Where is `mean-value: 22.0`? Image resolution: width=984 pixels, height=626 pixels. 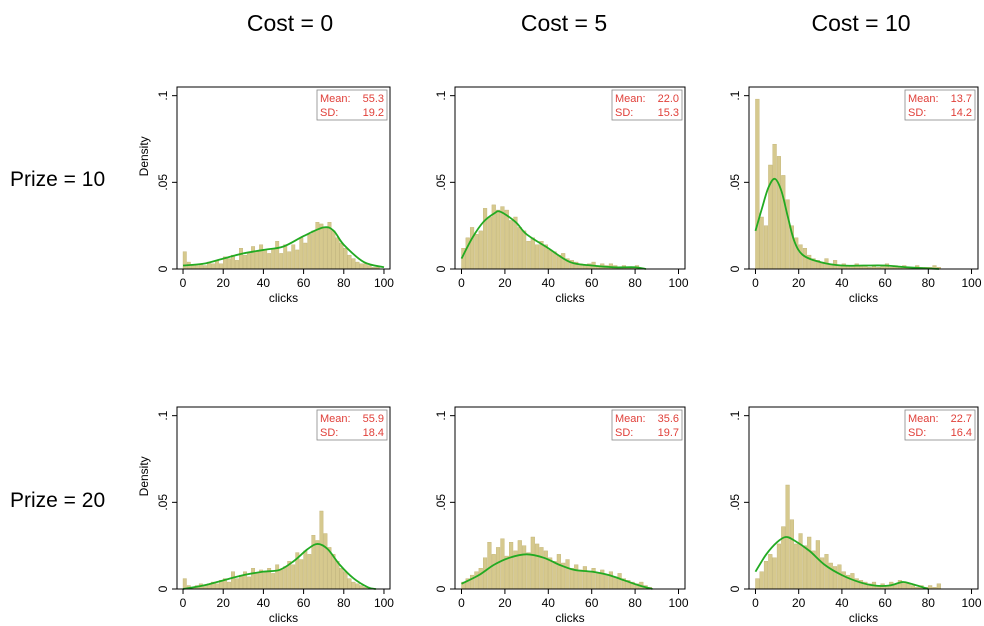
mean-value: 22.0 is located at coordinates (668, 99).